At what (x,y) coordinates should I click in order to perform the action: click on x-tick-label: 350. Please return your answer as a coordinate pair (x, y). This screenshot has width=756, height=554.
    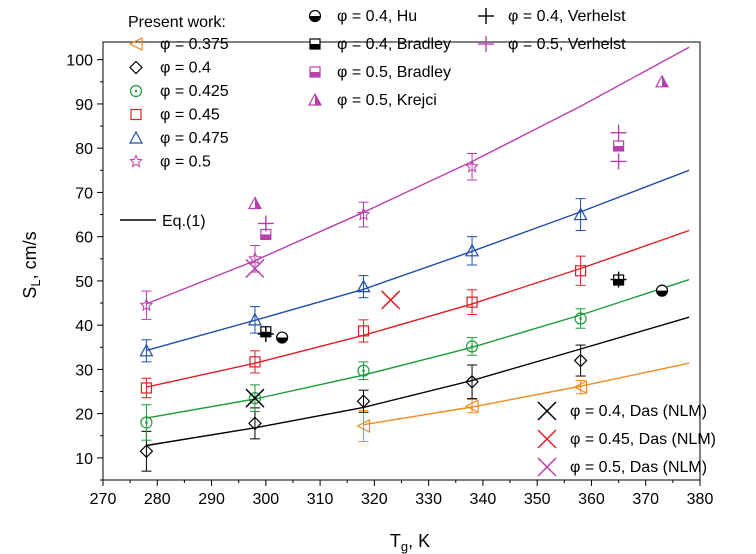
    Looking at the image, I should click on (537, 499).